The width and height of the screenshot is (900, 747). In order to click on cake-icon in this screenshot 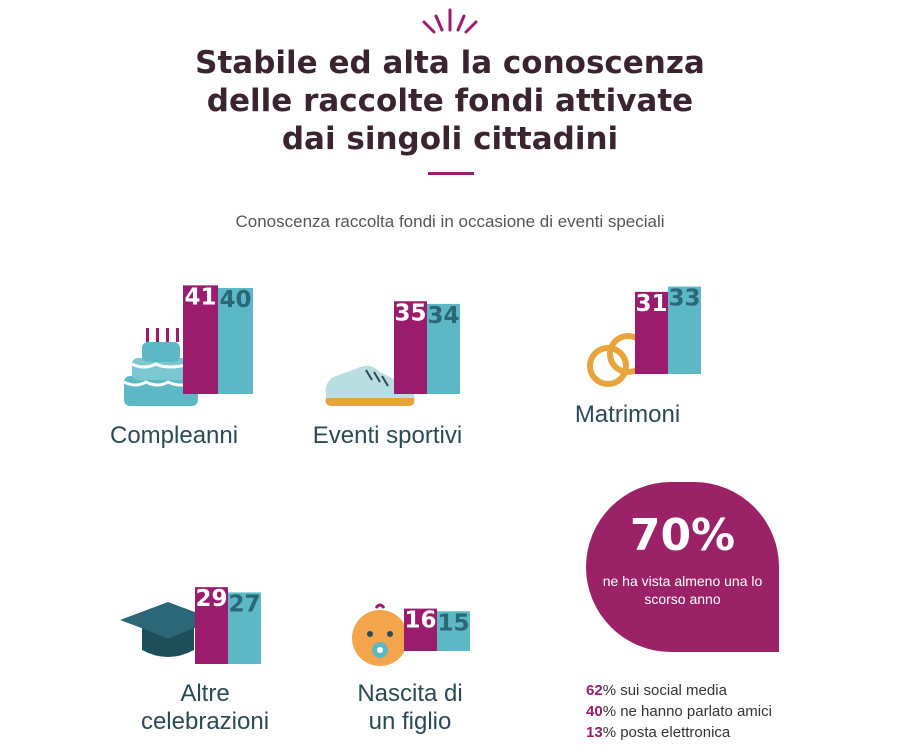, I will do `click(161, 367)`.